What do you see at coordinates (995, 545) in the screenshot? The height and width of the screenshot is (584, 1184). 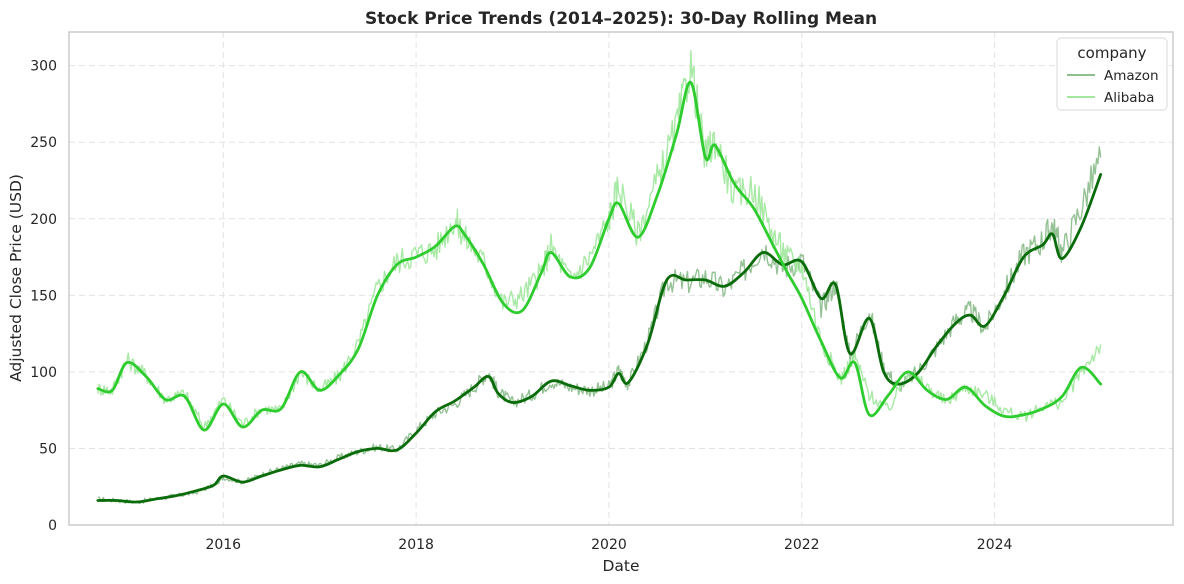 I see `x-tick-label: 2024` at bounding box center [995, 545].